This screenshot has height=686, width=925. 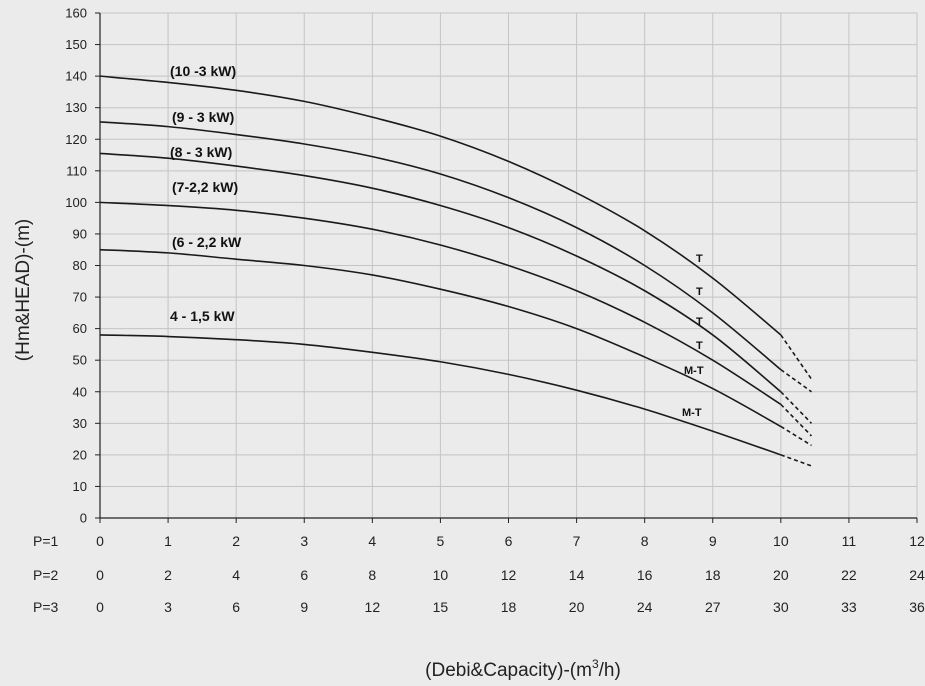 I want to click on x-row-label-2: P=2, so click(x=46, y=575).